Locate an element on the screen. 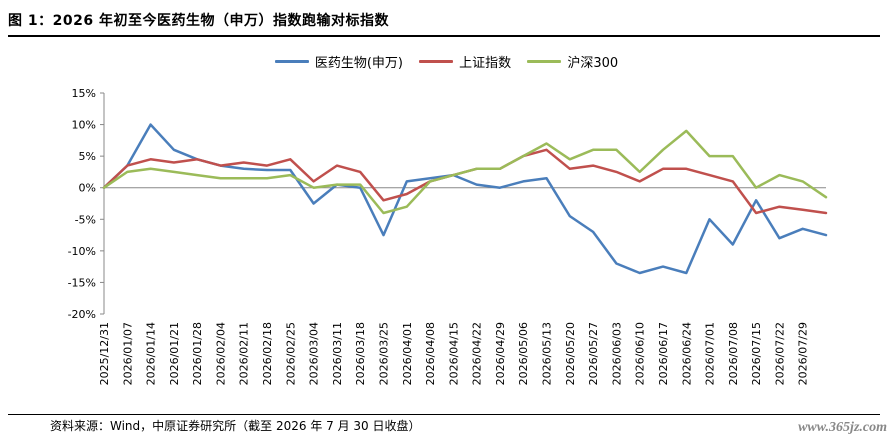 The height and width of the screenshot is (443, 893). x-tick-label: 2026/02/18 is located at coordinates (267, 353).